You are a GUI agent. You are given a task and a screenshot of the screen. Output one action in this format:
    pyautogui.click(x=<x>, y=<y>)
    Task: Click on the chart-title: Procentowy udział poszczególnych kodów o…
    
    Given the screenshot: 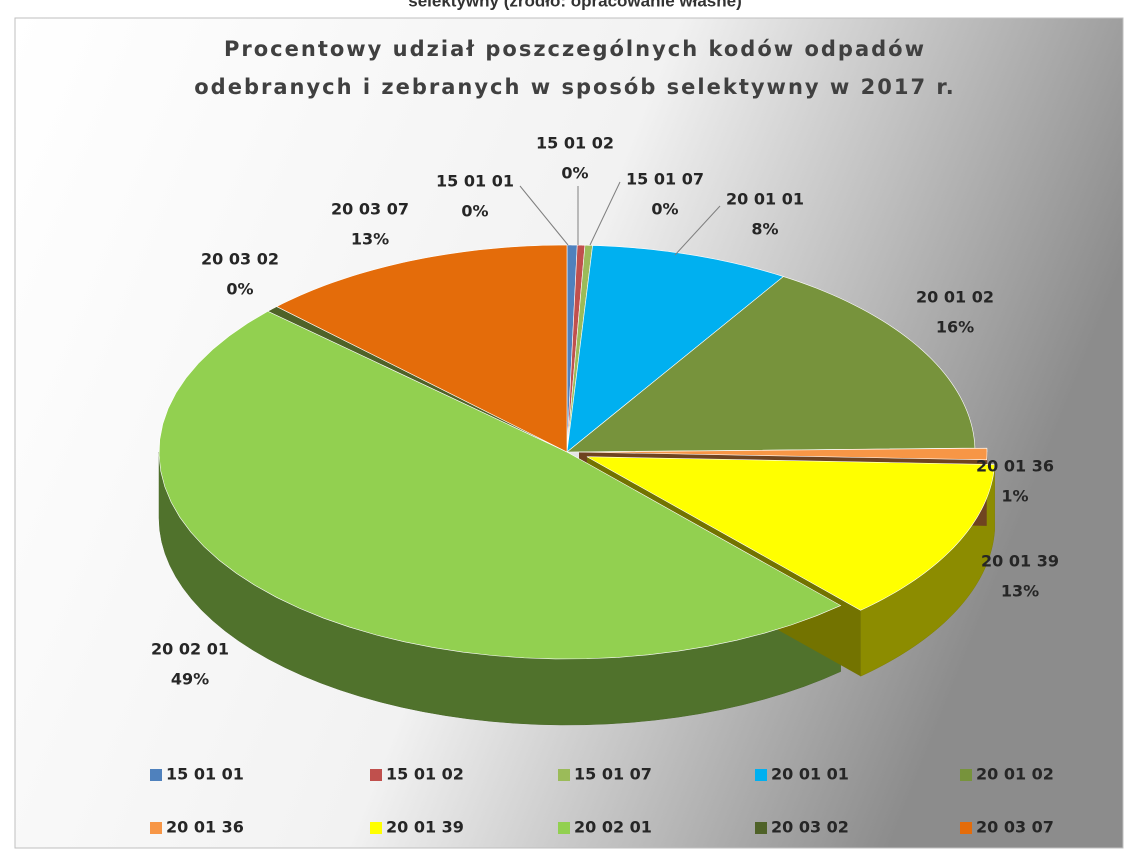 What is the action you would take?
    pyautogui.click(x=575, y=49)
    